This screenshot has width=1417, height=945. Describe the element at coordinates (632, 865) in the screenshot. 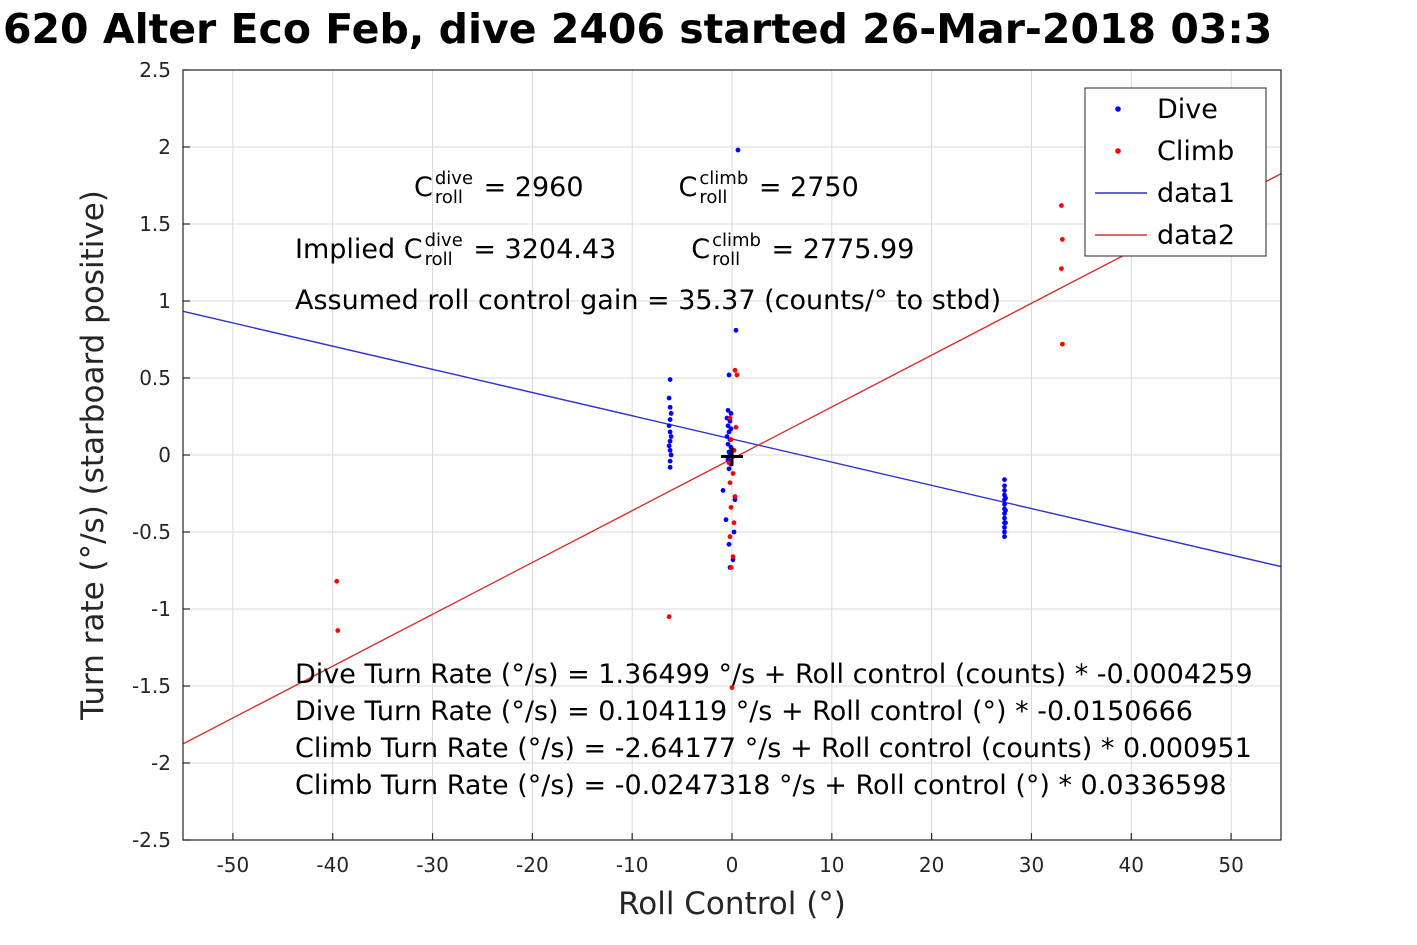

I see `x-tick-label: -10` at that location.